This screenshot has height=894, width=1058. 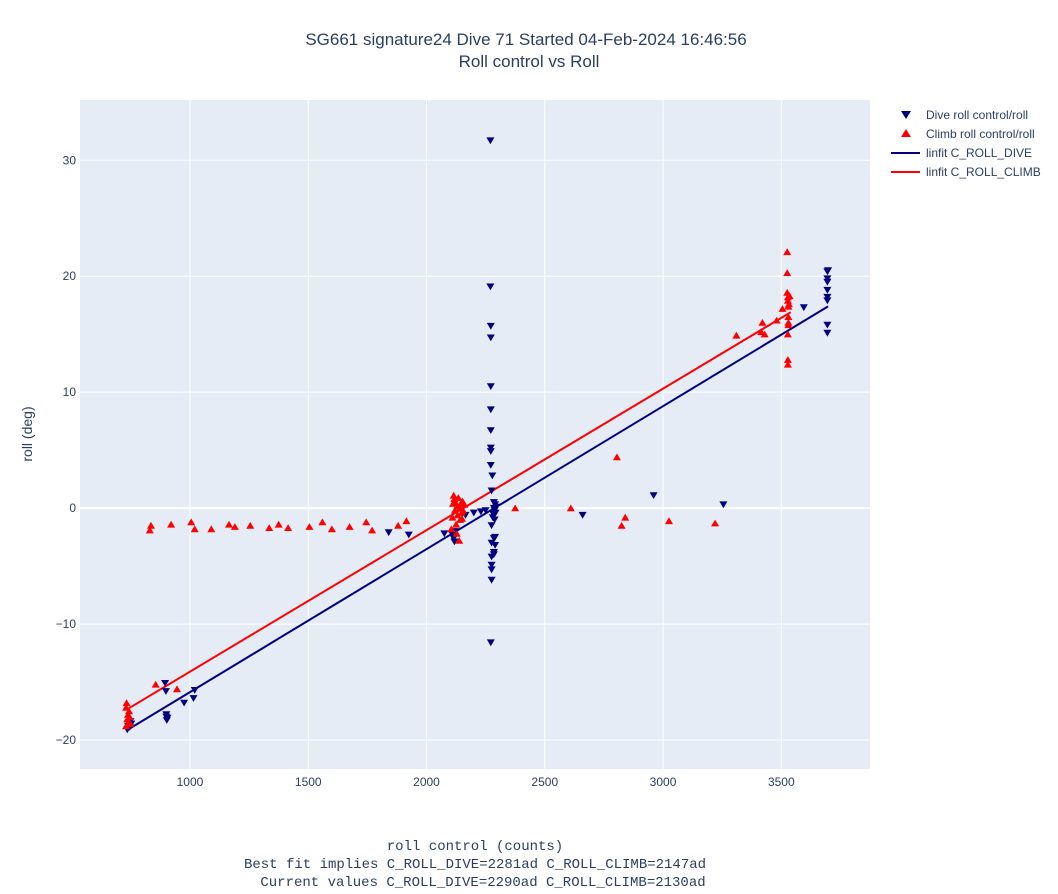 What do you see at coordinates (906, 115) in the screenshot?
I see `triangle-down-icon` at bounding box center [906, 115].